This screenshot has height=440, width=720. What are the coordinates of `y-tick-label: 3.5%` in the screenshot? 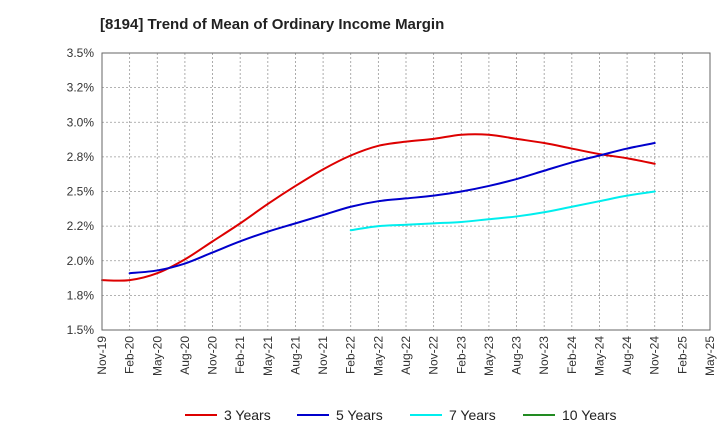 It's located at (81, 53).